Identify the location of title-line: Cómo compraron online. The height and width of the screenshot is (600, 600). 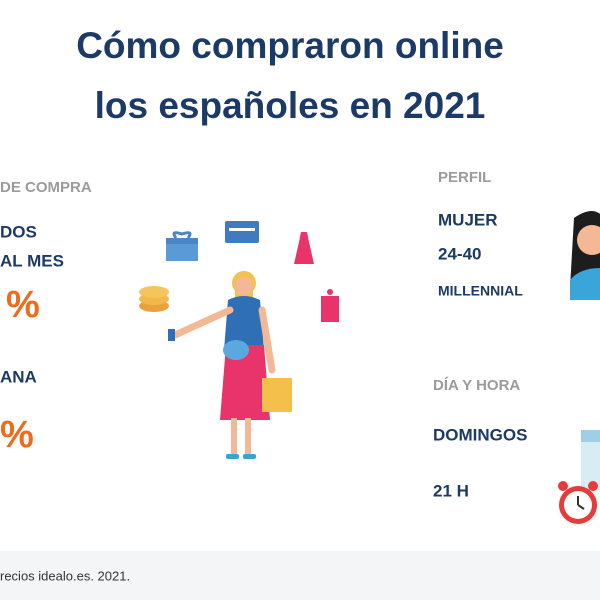
(290, 45).